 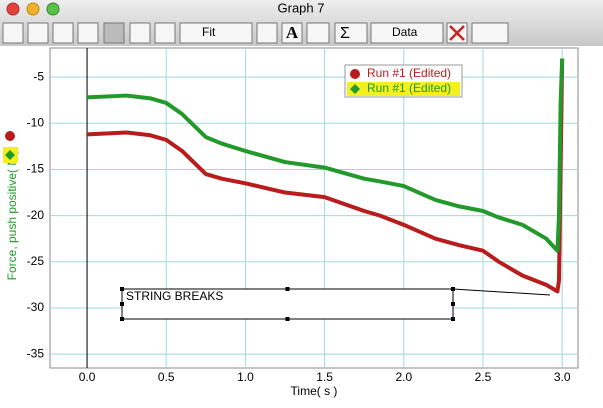 I want to click on data-dropdown, so click(x=407, y=33).